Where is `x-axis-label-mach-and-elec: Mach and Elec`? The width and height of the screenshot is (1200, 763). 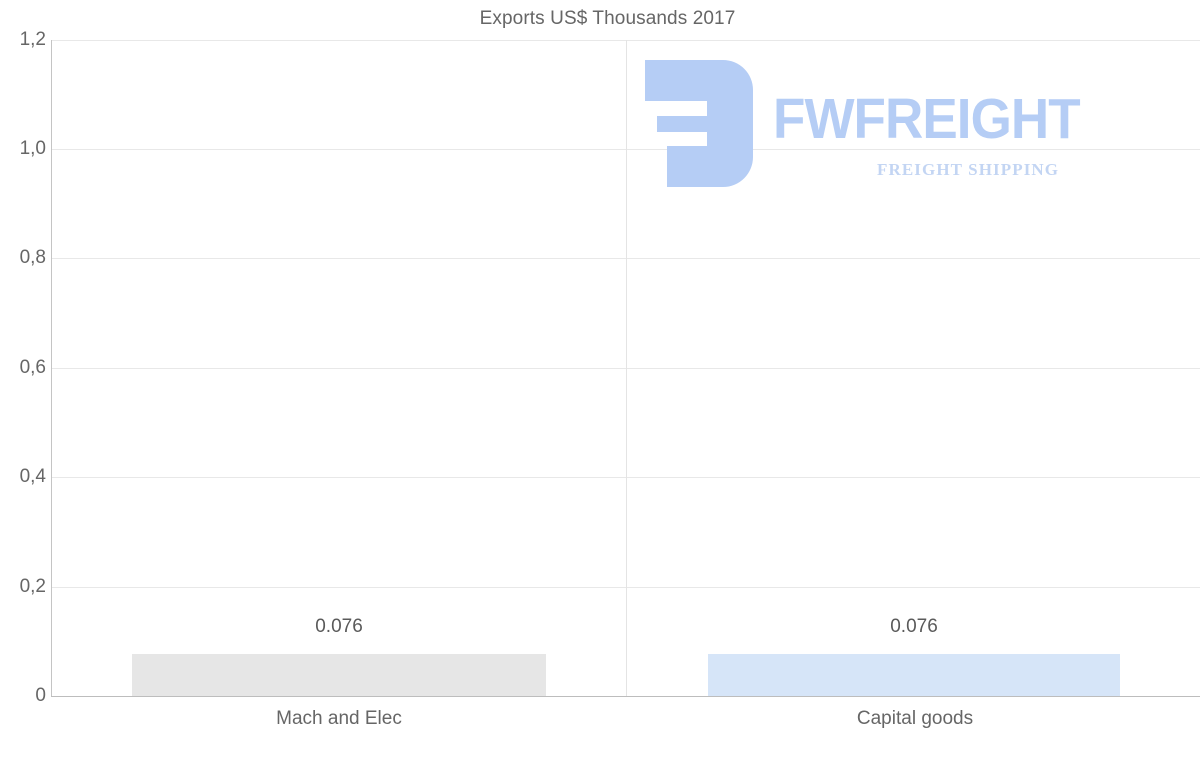
x-axis-label-mach-and-elec: Mach and Elec is located at coordinates (339, 718).